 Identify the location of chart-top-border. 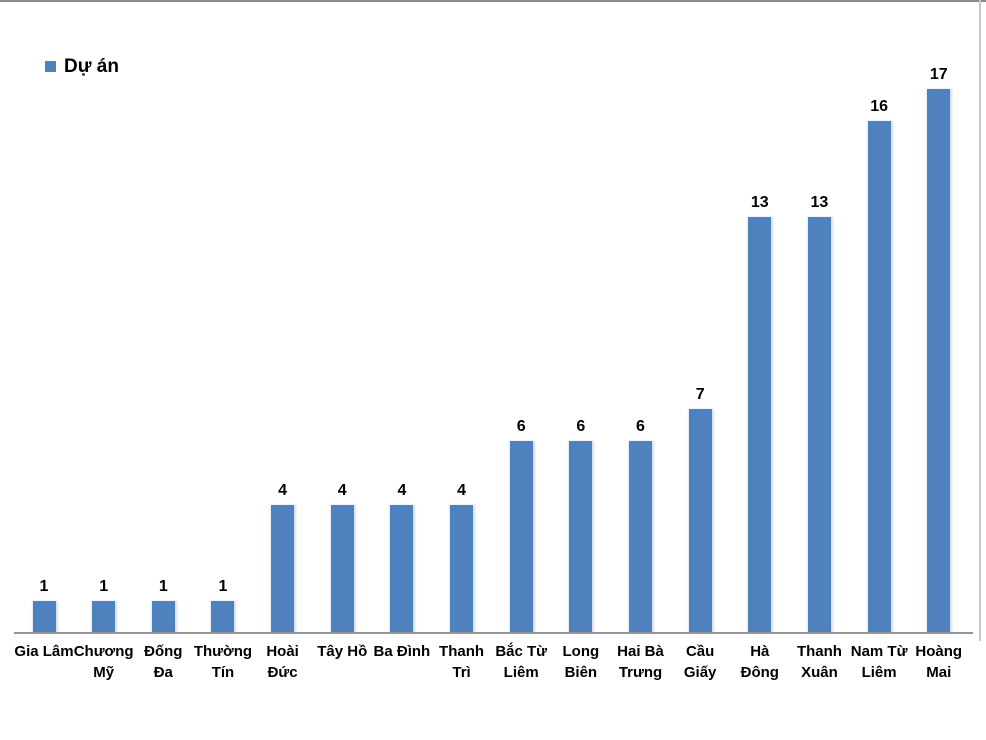
(493, 1).